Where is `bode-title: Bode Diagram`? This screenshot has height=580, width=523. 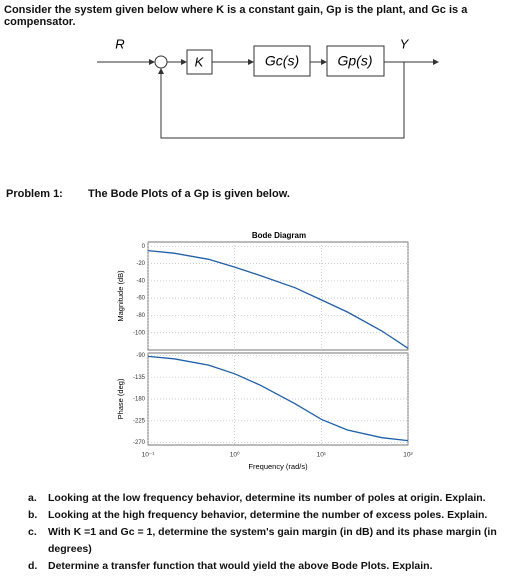
bode-title: Bode Diagram is located at coordinates (279, 235).